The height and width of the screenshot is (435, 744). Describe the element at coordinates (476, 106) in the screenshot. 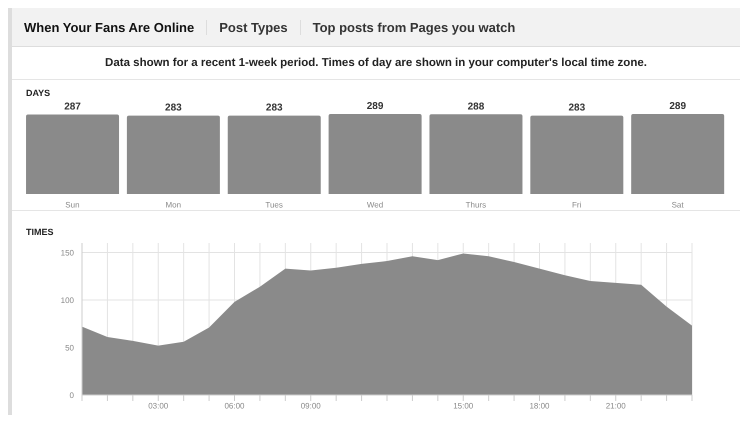

I see `data-label: 288` at that location.